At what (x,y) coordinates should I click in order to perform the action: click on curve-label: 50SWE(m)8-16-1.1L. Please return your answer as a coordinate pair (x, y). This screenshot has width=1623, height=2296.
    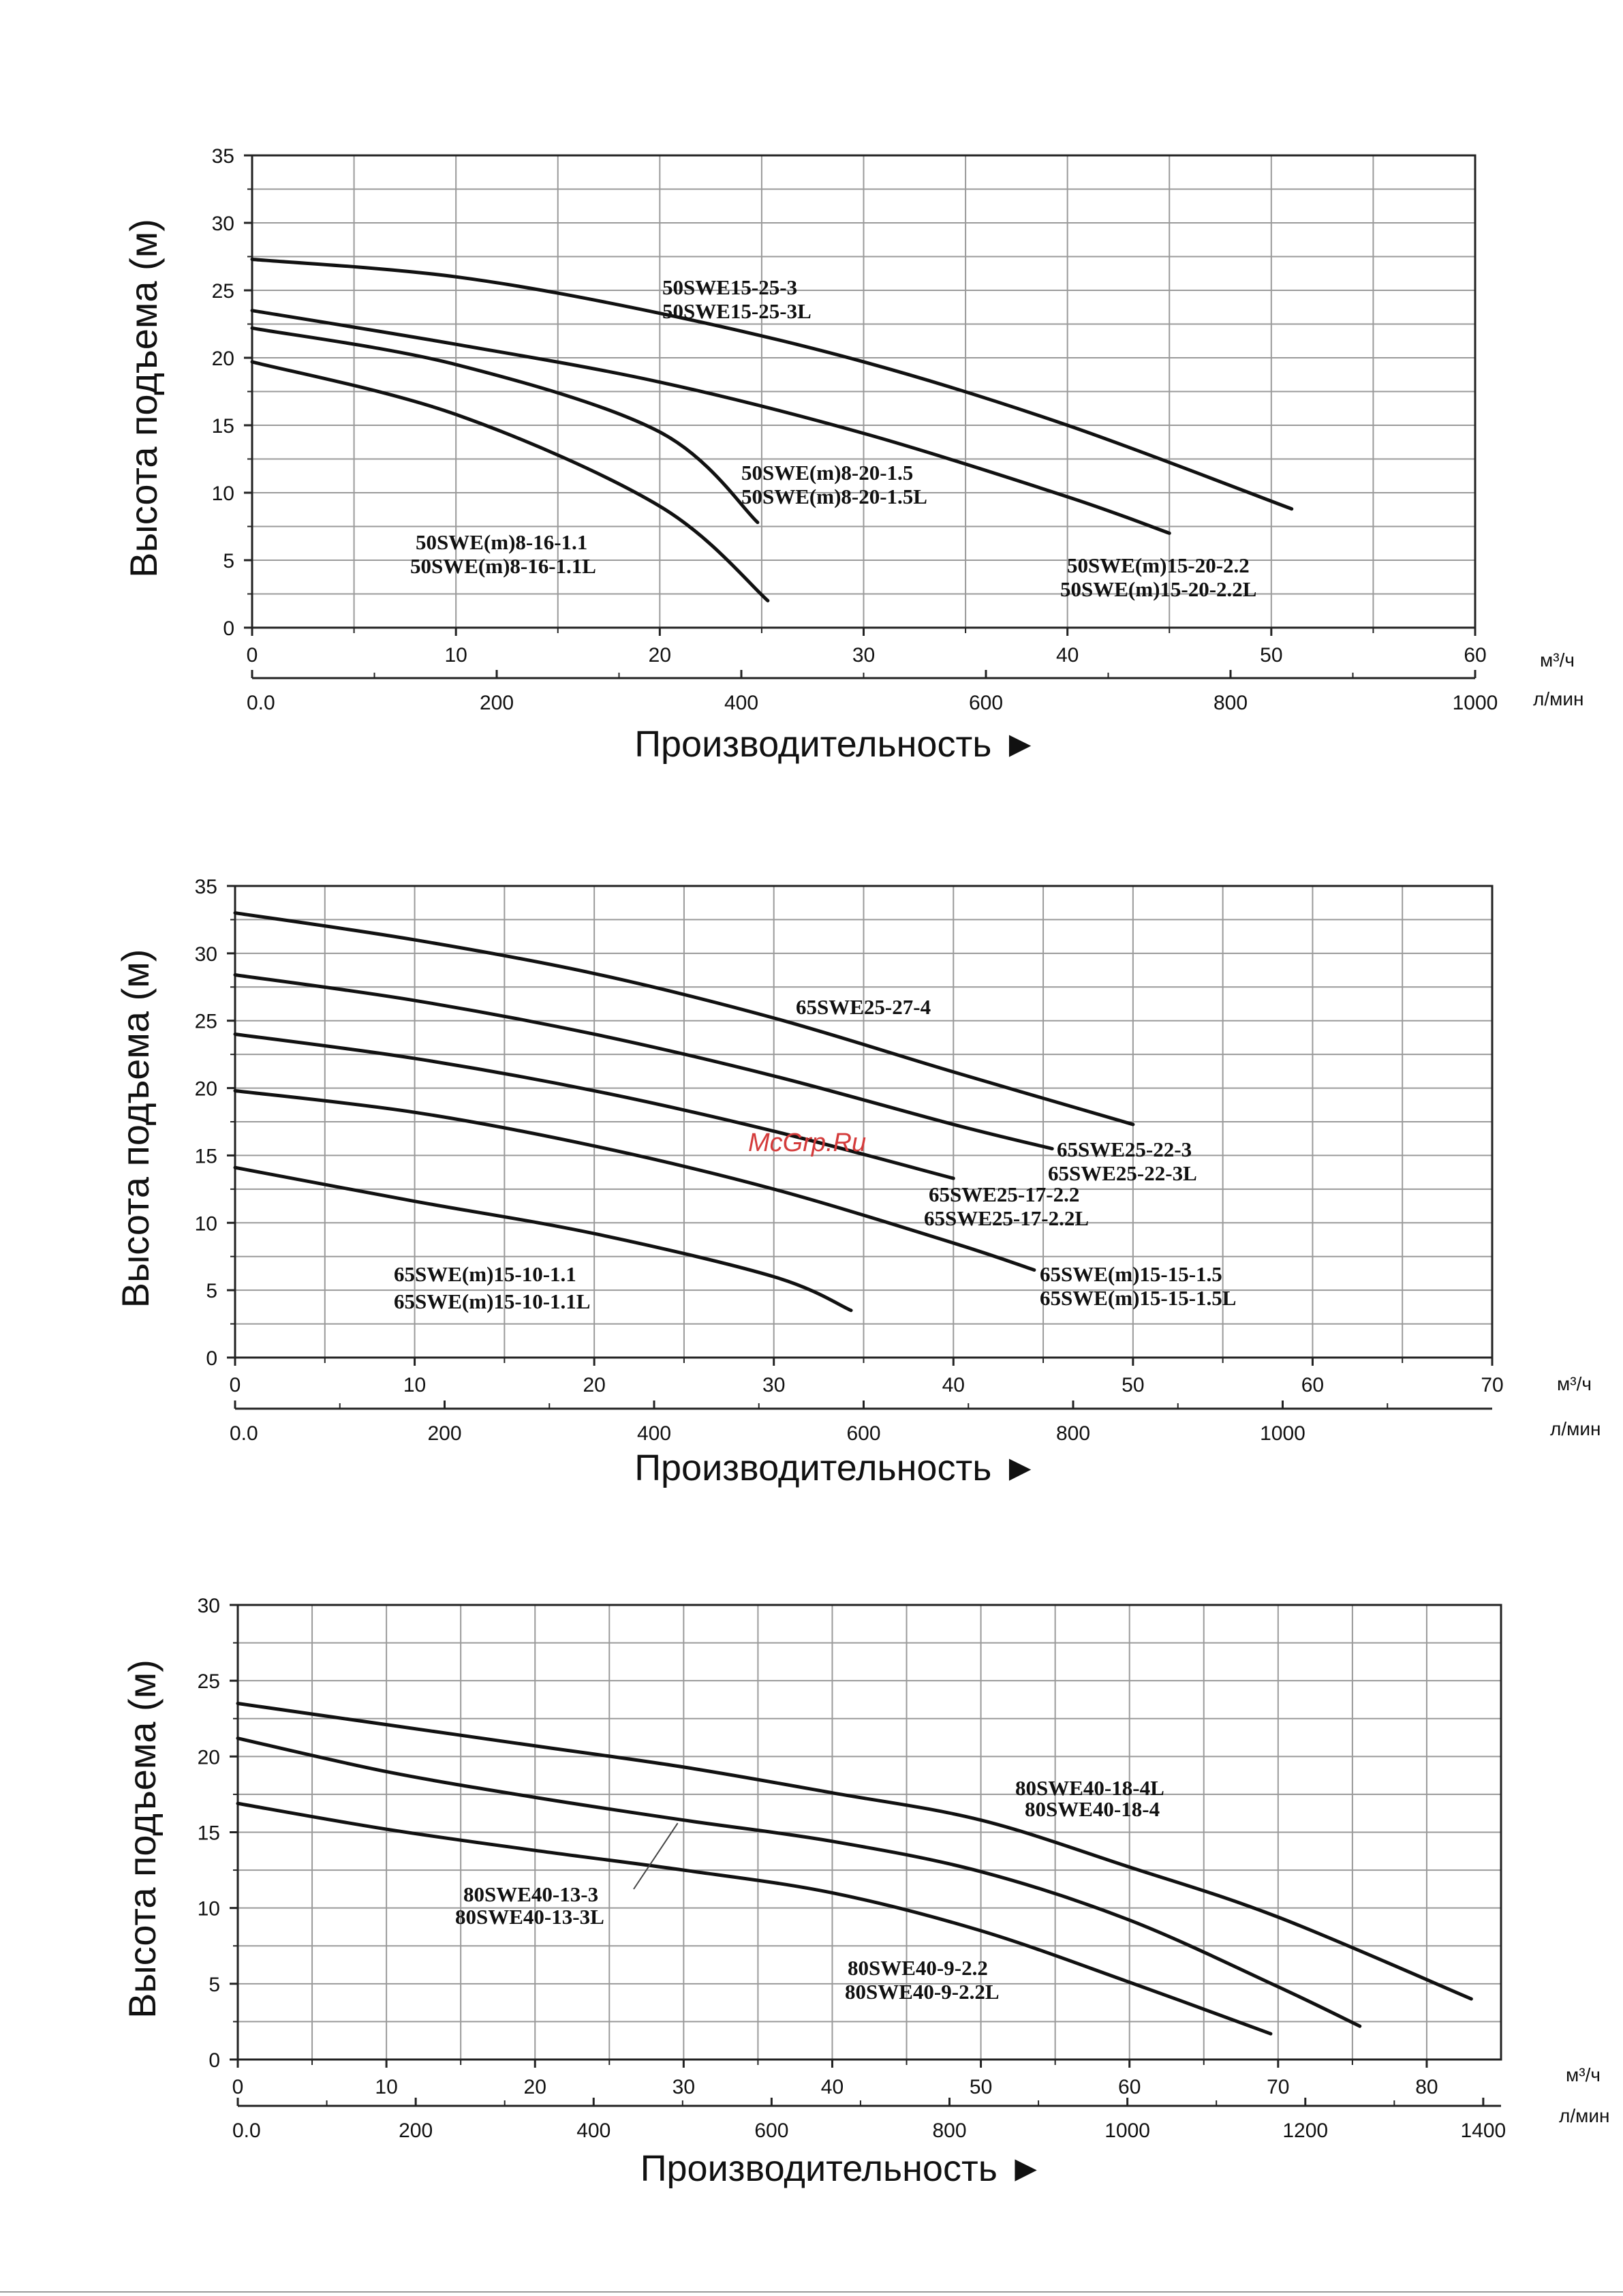
    Looking at the image, I should click on (503, 566).